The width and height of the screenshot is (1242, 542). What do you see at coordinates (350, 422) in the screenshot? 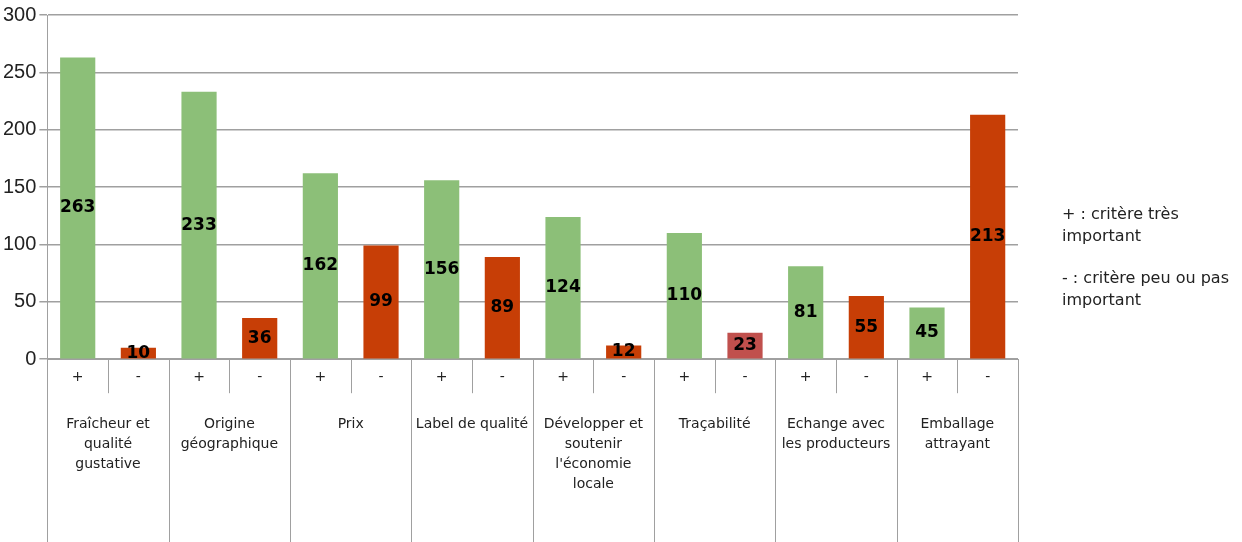
I see `text: Prix` at bounding box center [350, 422].